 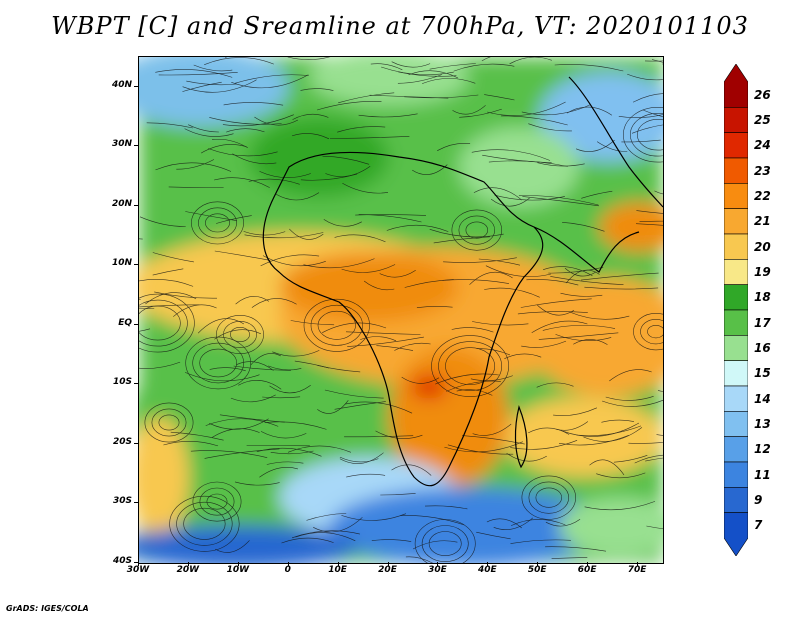 I want to click on colorbar-label: 22, so click(x=762, y=196).